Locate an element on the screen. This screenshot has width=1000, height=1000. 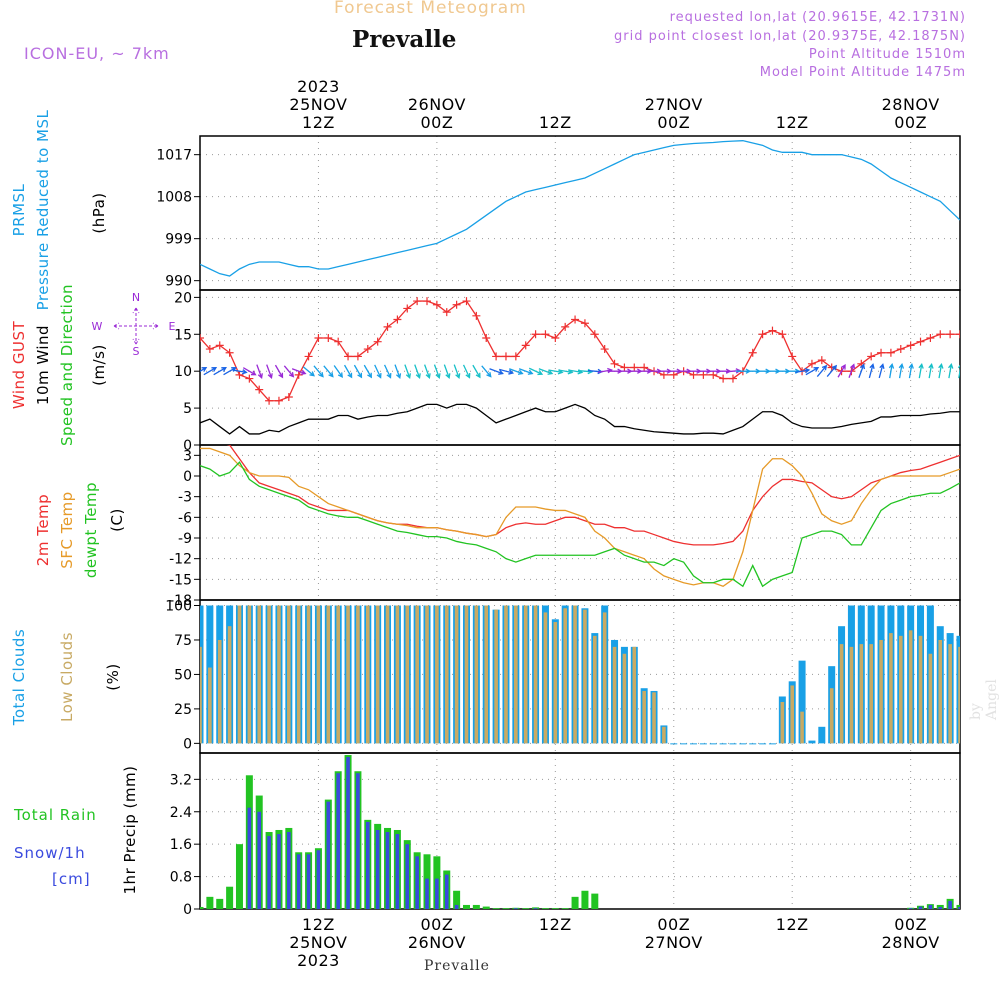
y-tick-label: 990 is located at coordinates (178, 282).